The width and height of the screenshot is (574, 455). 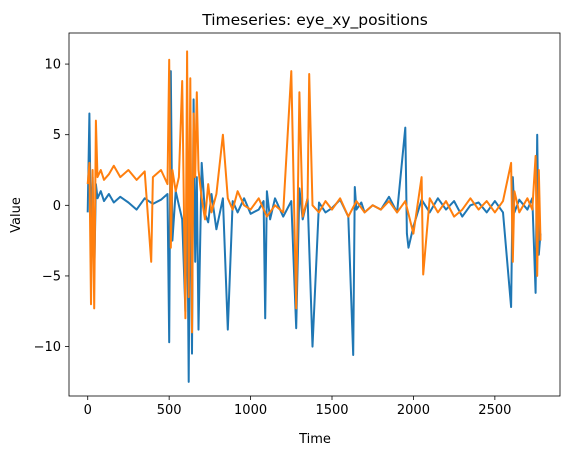 I want to click on y-tick-label: −5, so click(x=51, y=276).